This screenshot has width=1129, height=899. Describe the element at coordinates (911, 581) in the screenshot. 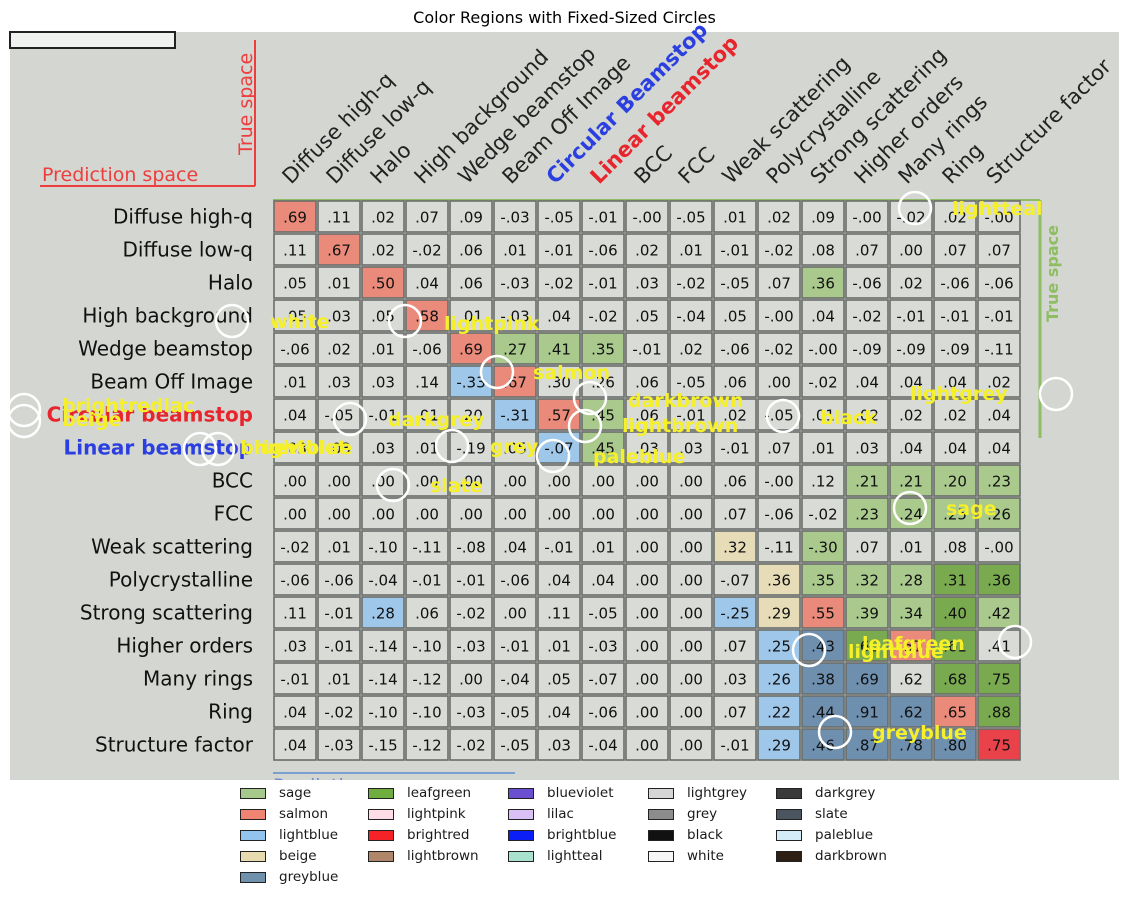

I see `cell-value: .28` at that location.